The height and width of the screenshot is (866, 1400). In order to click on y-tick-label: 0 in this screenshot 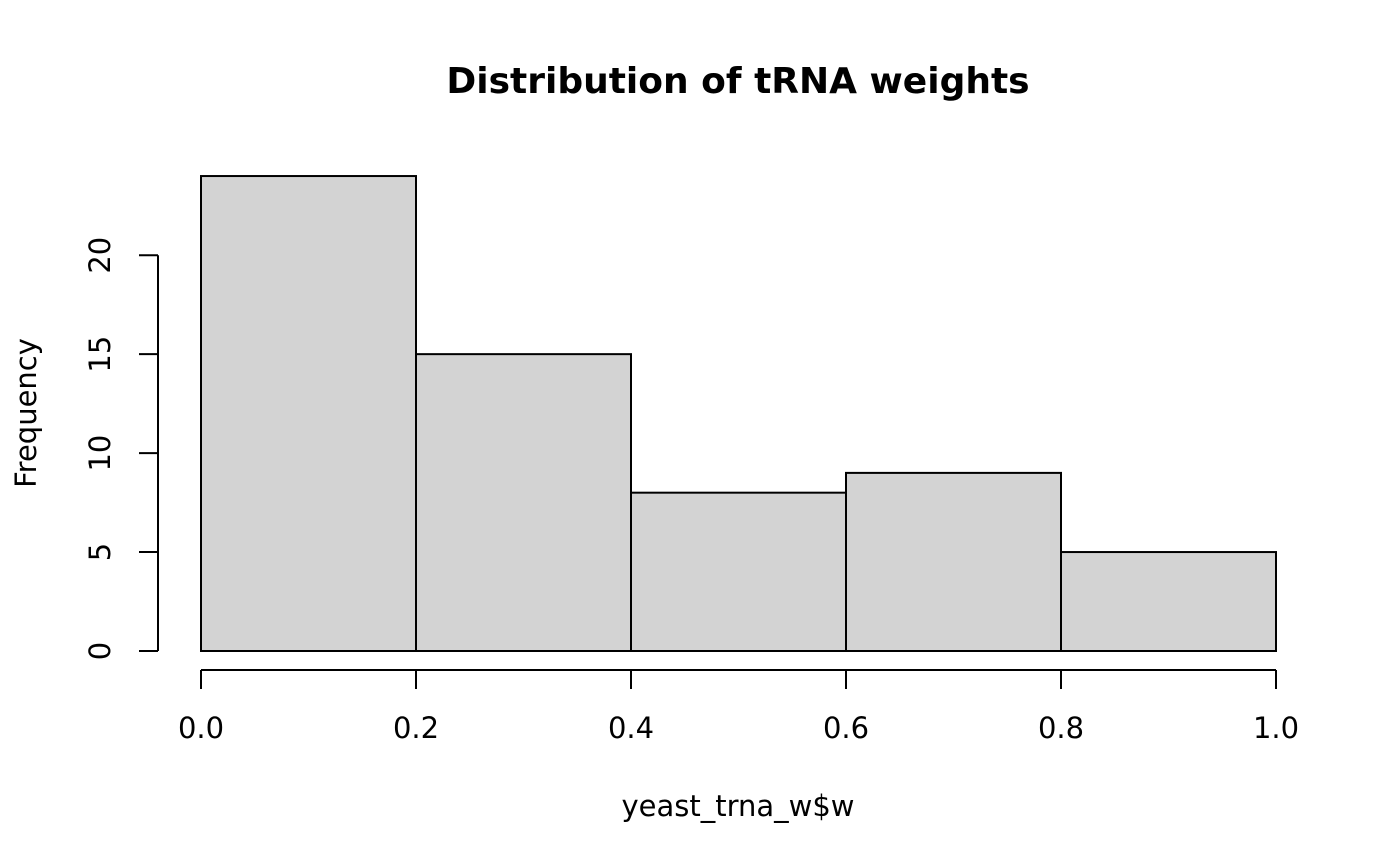, I will do `click(100, 651)`.